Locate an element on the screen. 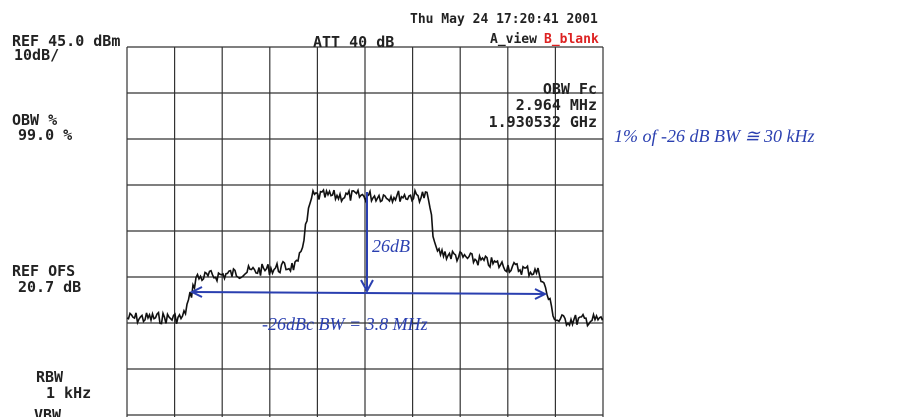 This screenshot has height=417, width=912. rbw-value: 1 kHz is located at coordinates (68, 393).